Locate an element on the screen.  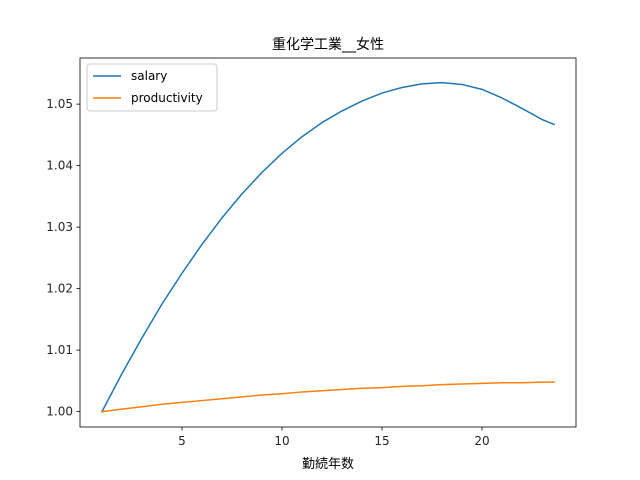
y-tick-label: 1.04 is located at coordinates (59, 166).